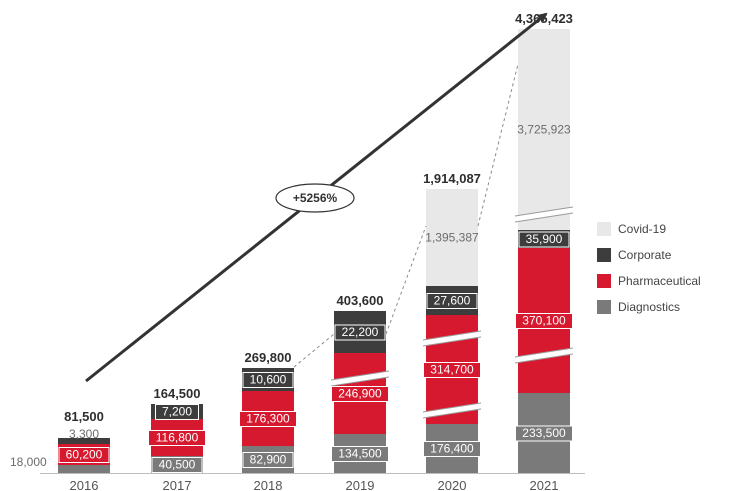  I want to click on x-tick-2019: 2019, so click(360, 484).